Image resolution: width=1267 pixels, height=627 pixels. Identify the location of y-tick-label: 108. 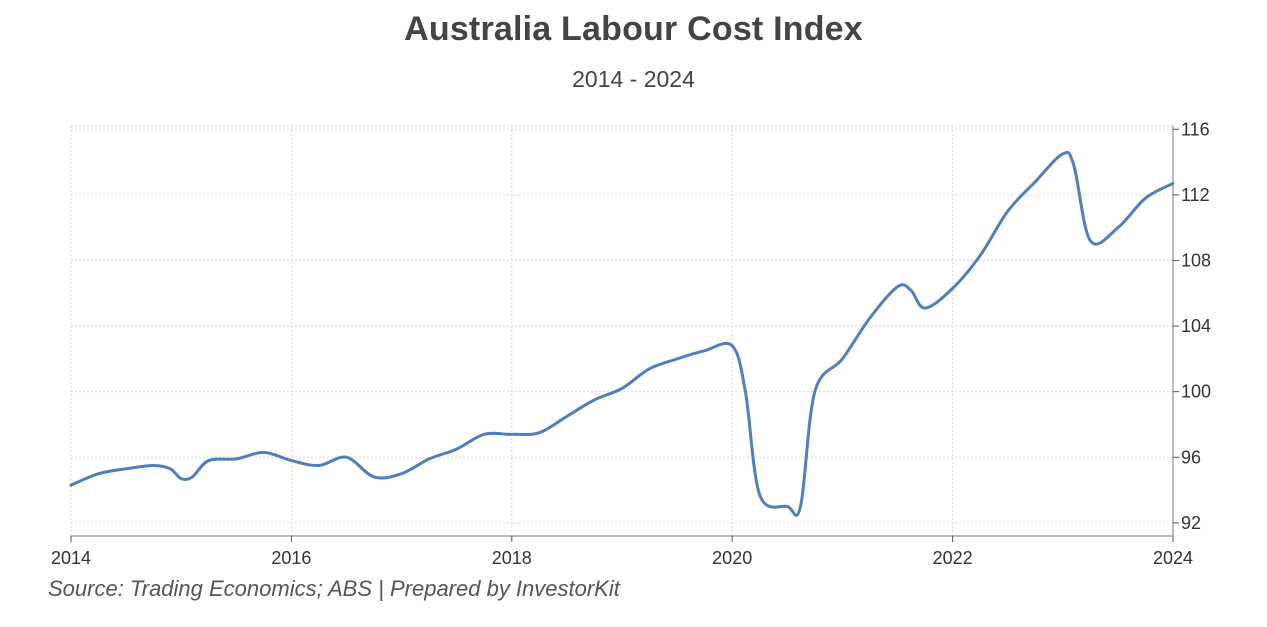
(1196, 260).